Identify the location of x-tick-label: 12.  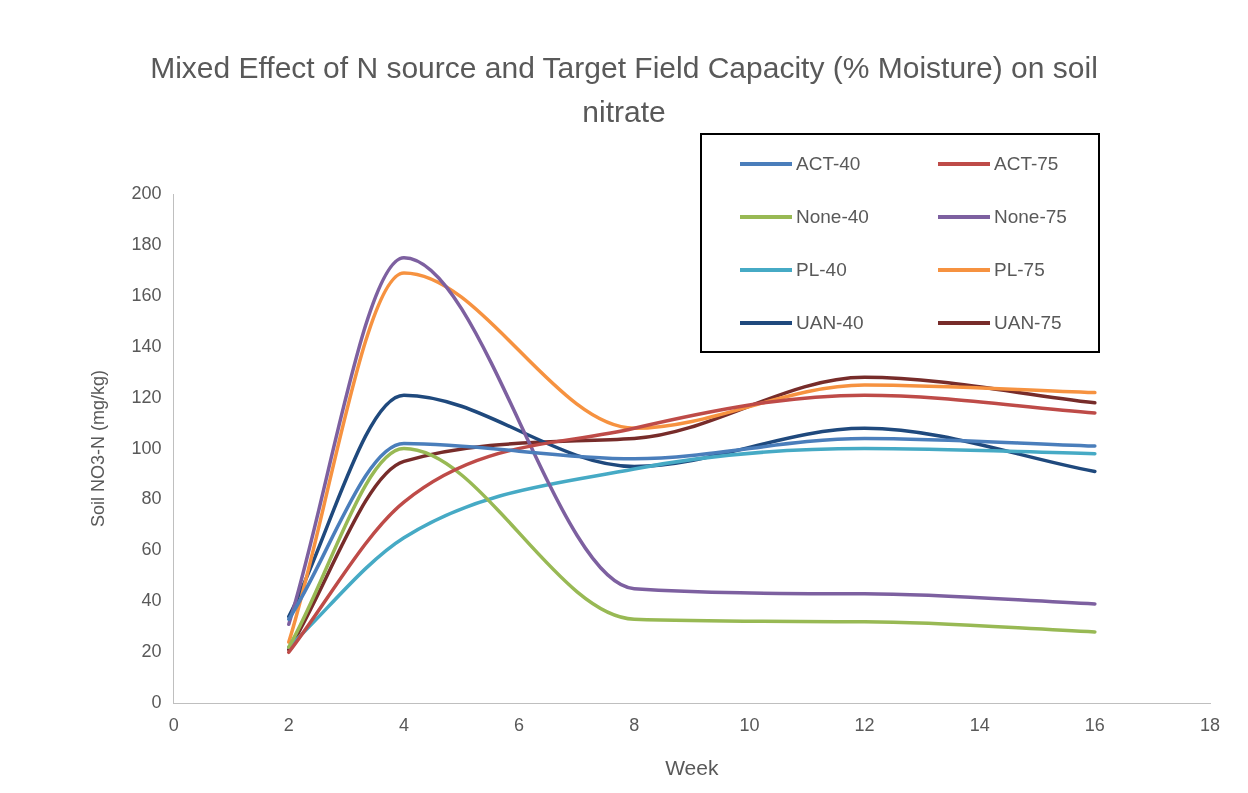
(864, 724).